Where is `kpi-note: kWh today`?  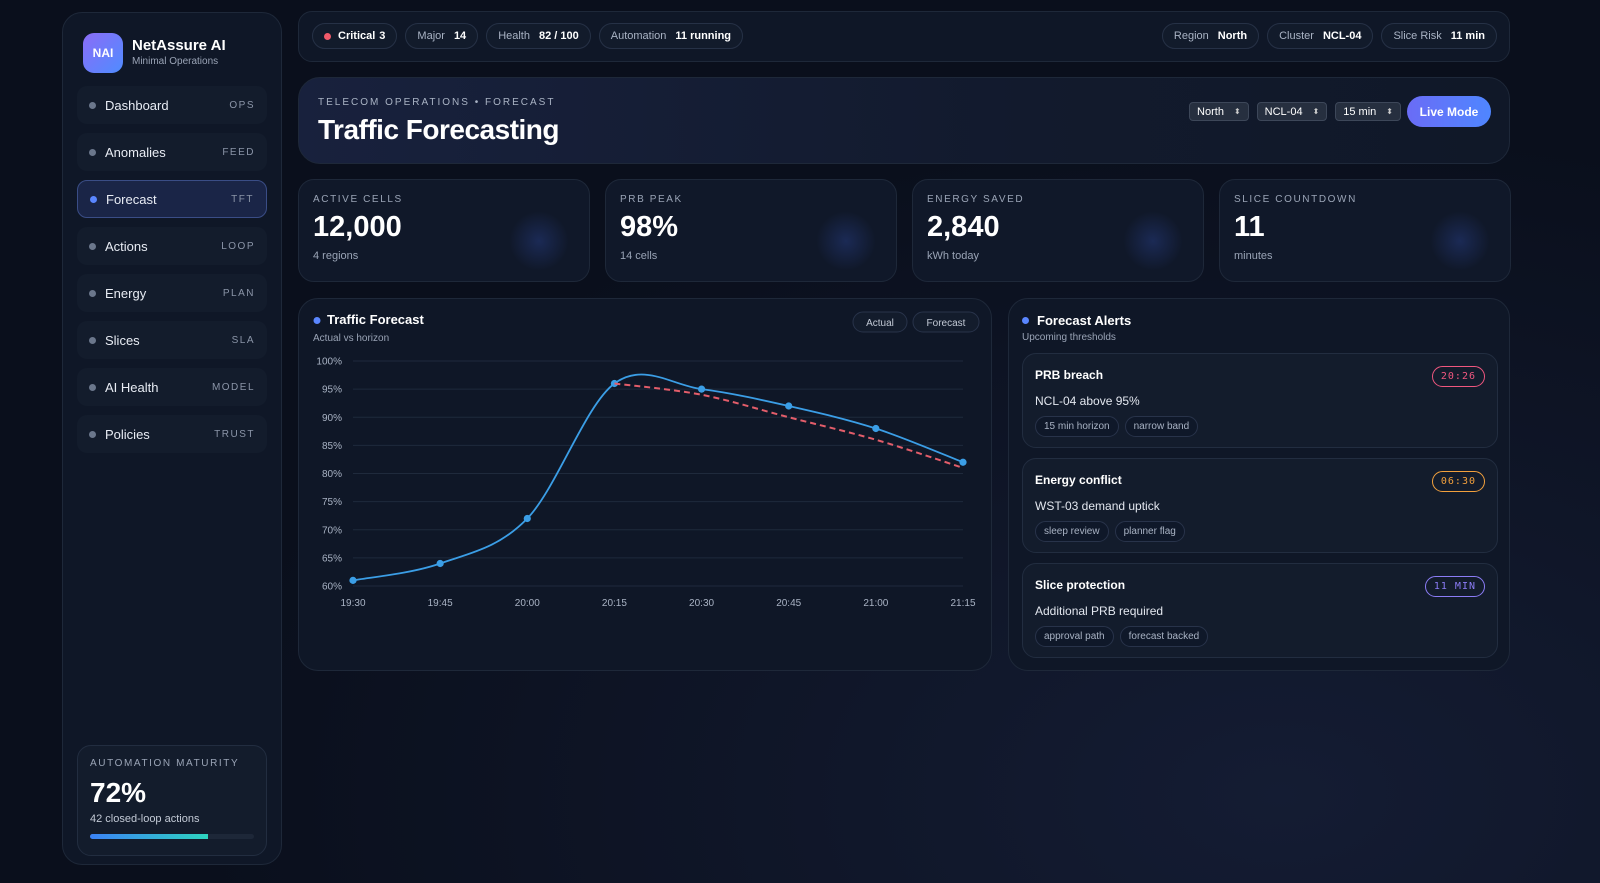 kpi-note: kWh today is located at coordinates (953, 256).